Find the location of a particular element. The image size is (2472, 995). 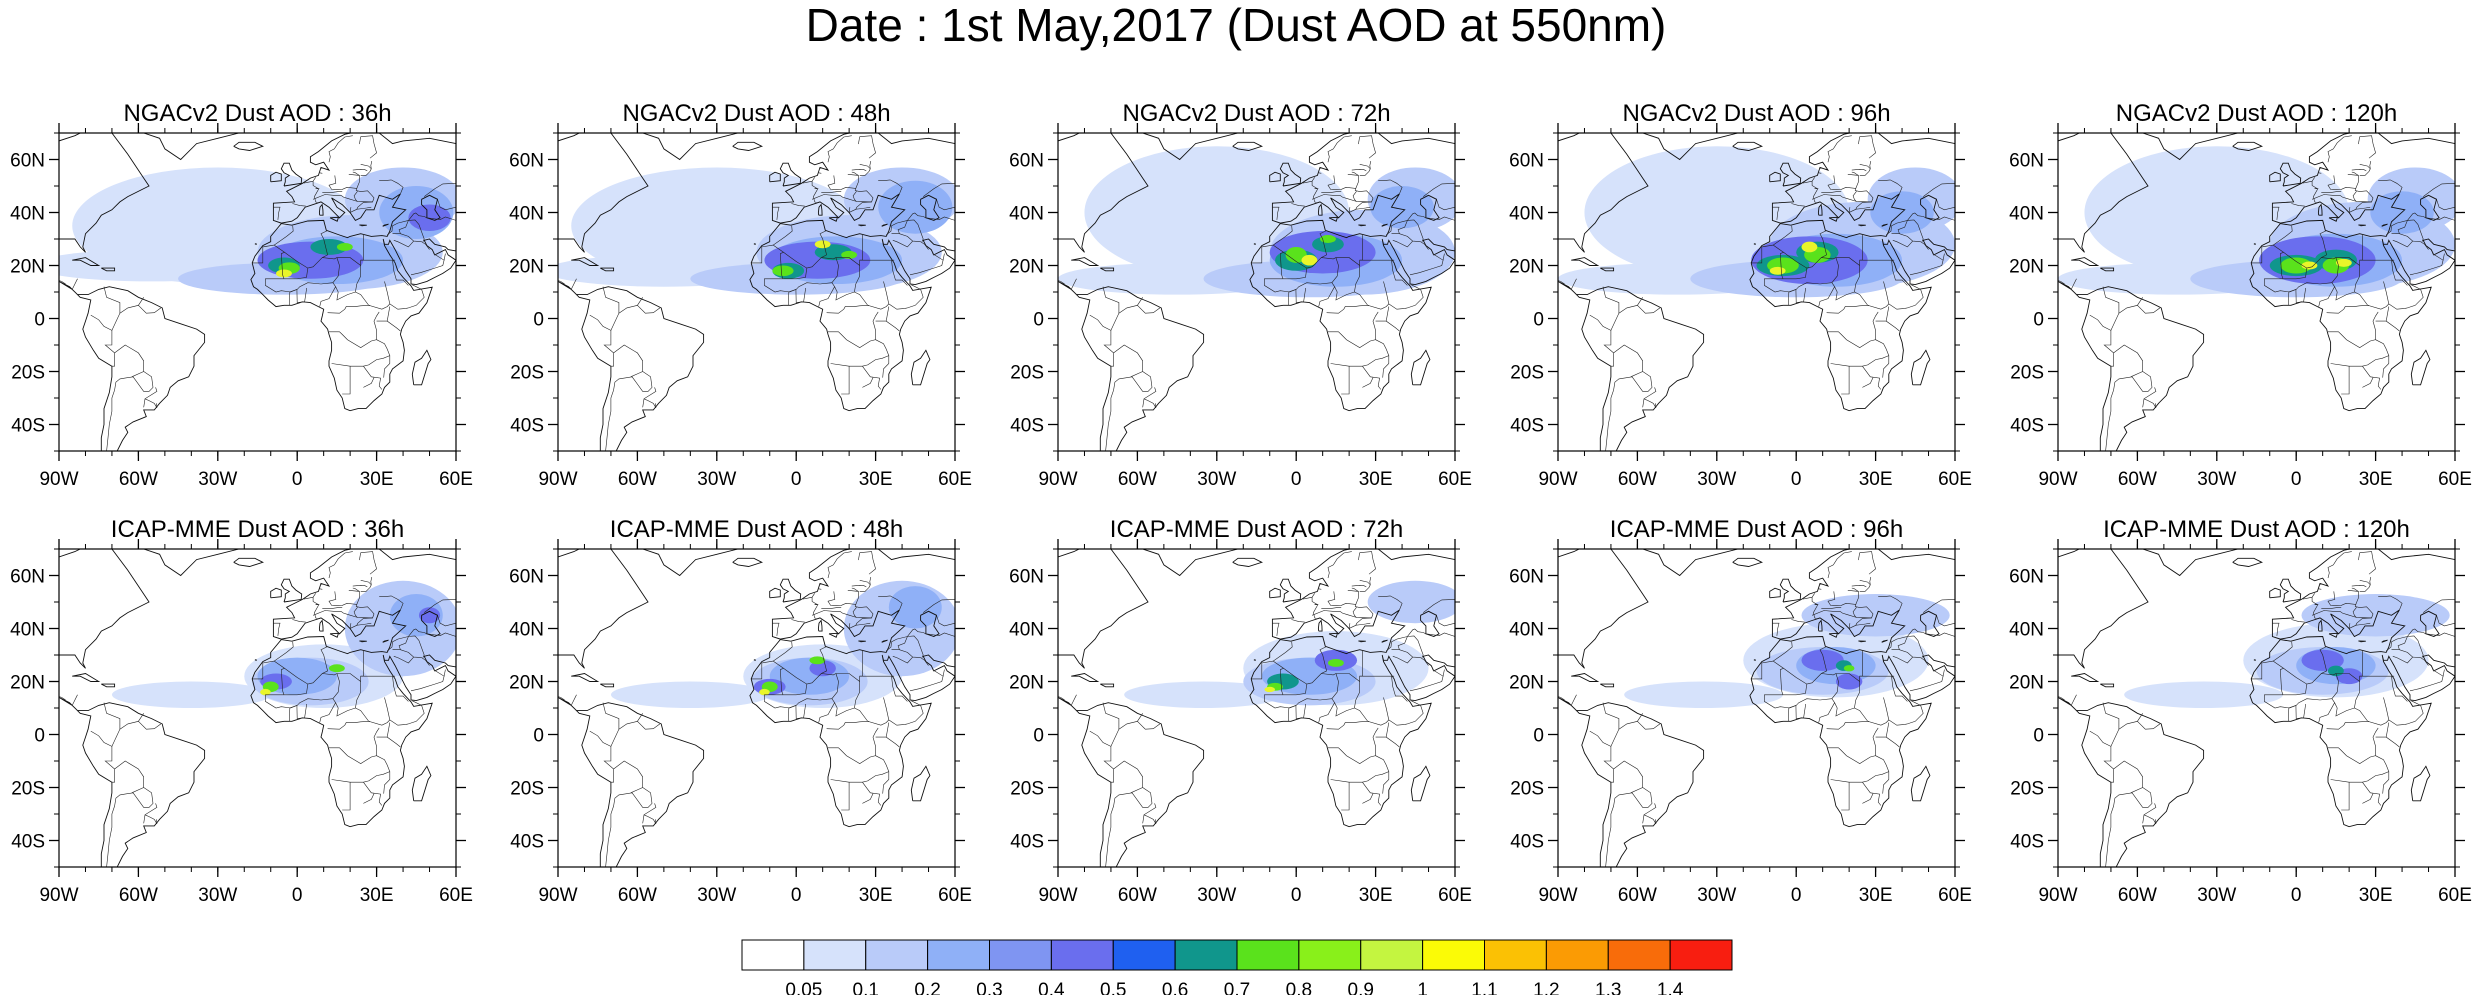

panel-title: NGACv2 Dust AOD : 48h is located at coordinates (756, 113).